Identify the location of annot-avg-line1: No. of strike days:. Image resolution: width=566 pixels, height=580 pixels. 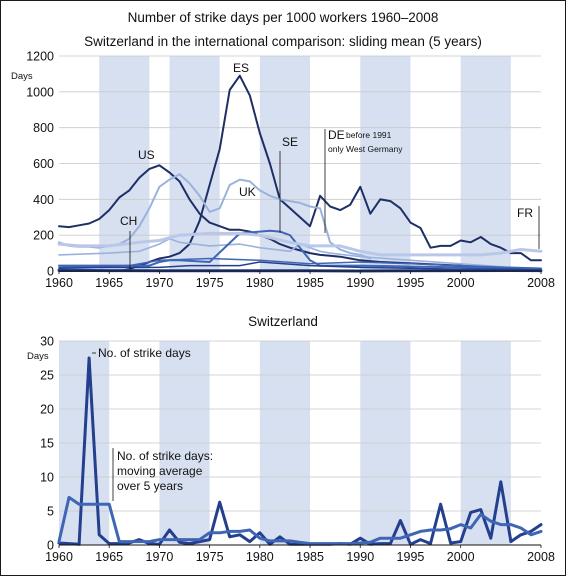
(165, 456).